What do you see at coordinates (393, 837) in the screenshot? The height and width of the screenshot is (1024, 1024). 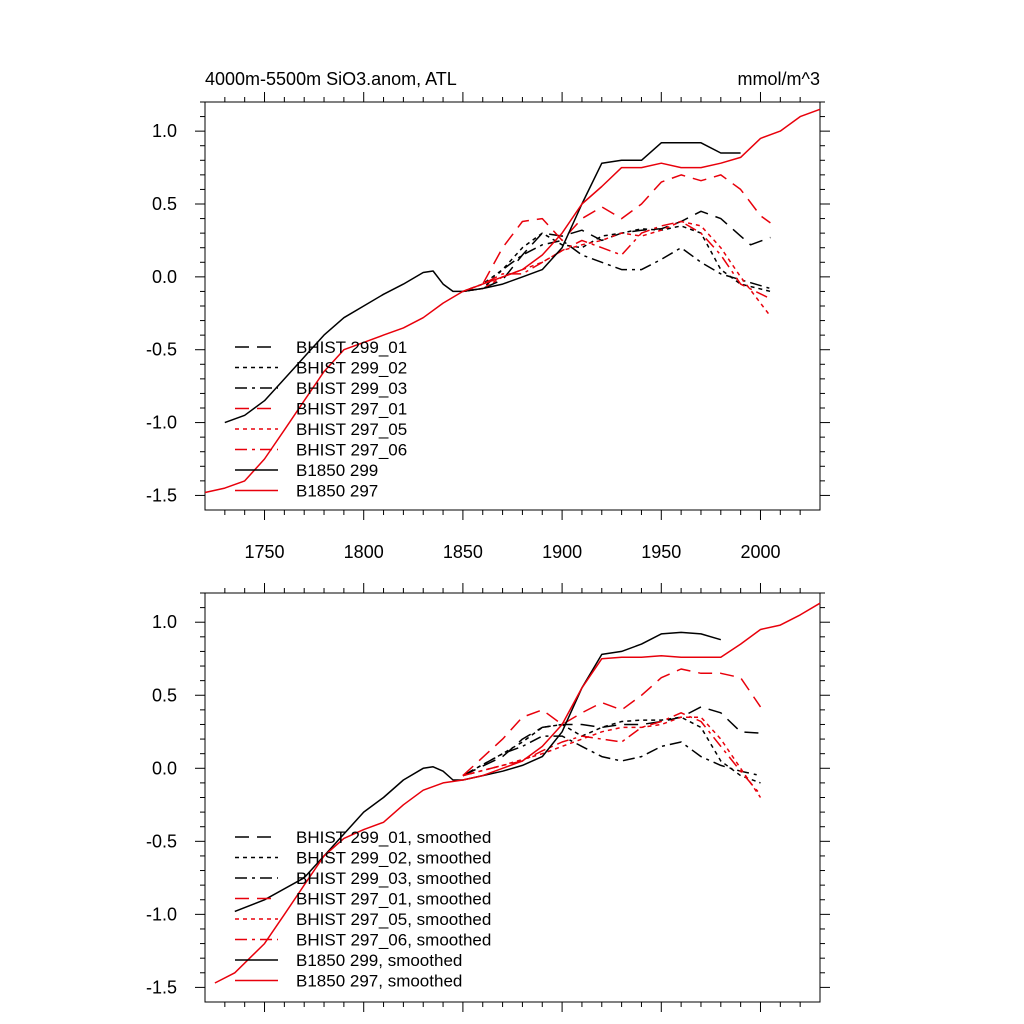 I see `legend-label: BHIST 299_01, smoothed` at bounding box center [393, 837].